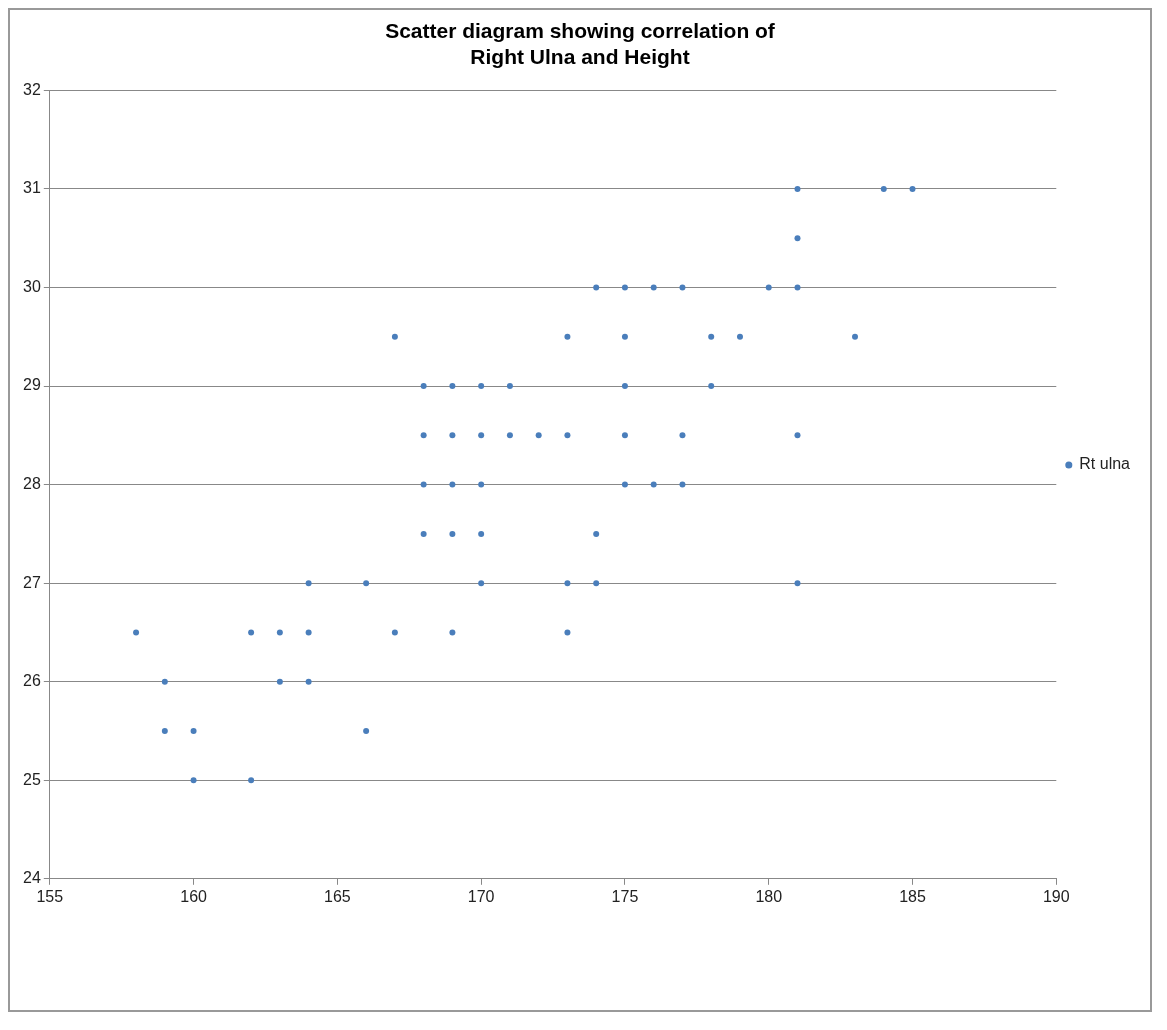  What do you see at coordinates (32, 484) in the screenshot?
I see `y-tick-label: 28` at bounding box center [32, 484].